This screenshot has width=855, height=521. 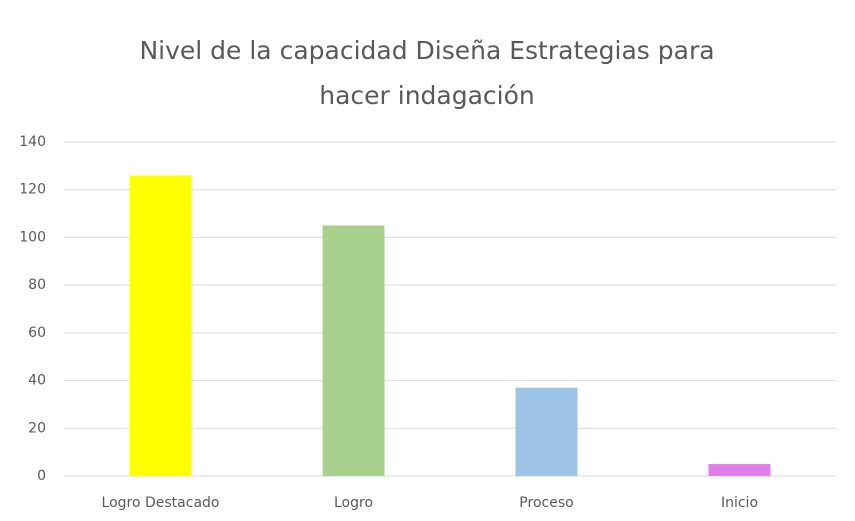 What do you see at coordinates (37, 381) in the screenshot?
I see `y-tick-label: 40` at bounding box center [37, 381].